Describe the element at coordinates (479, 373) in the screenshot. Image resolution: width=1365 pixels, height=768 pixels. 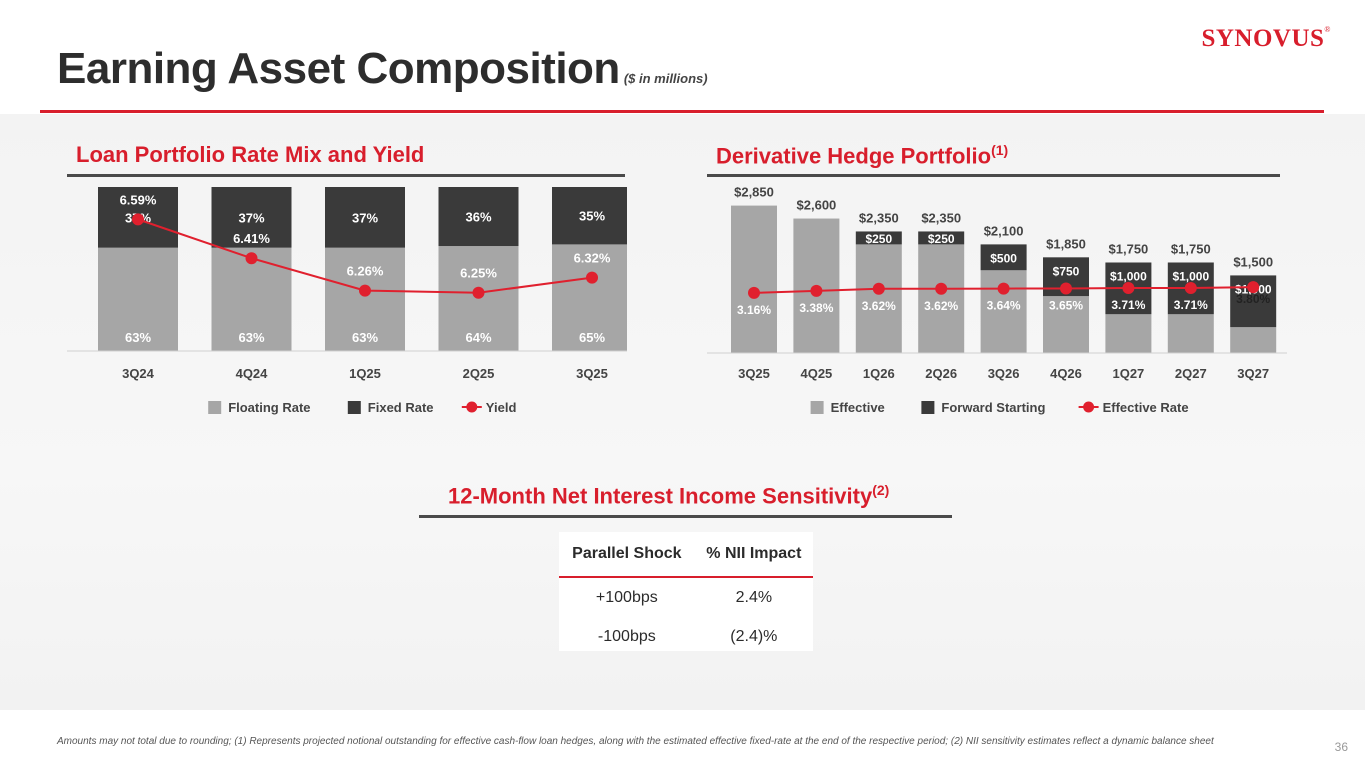
I see `x-tick-label: 2Q25` at that location.